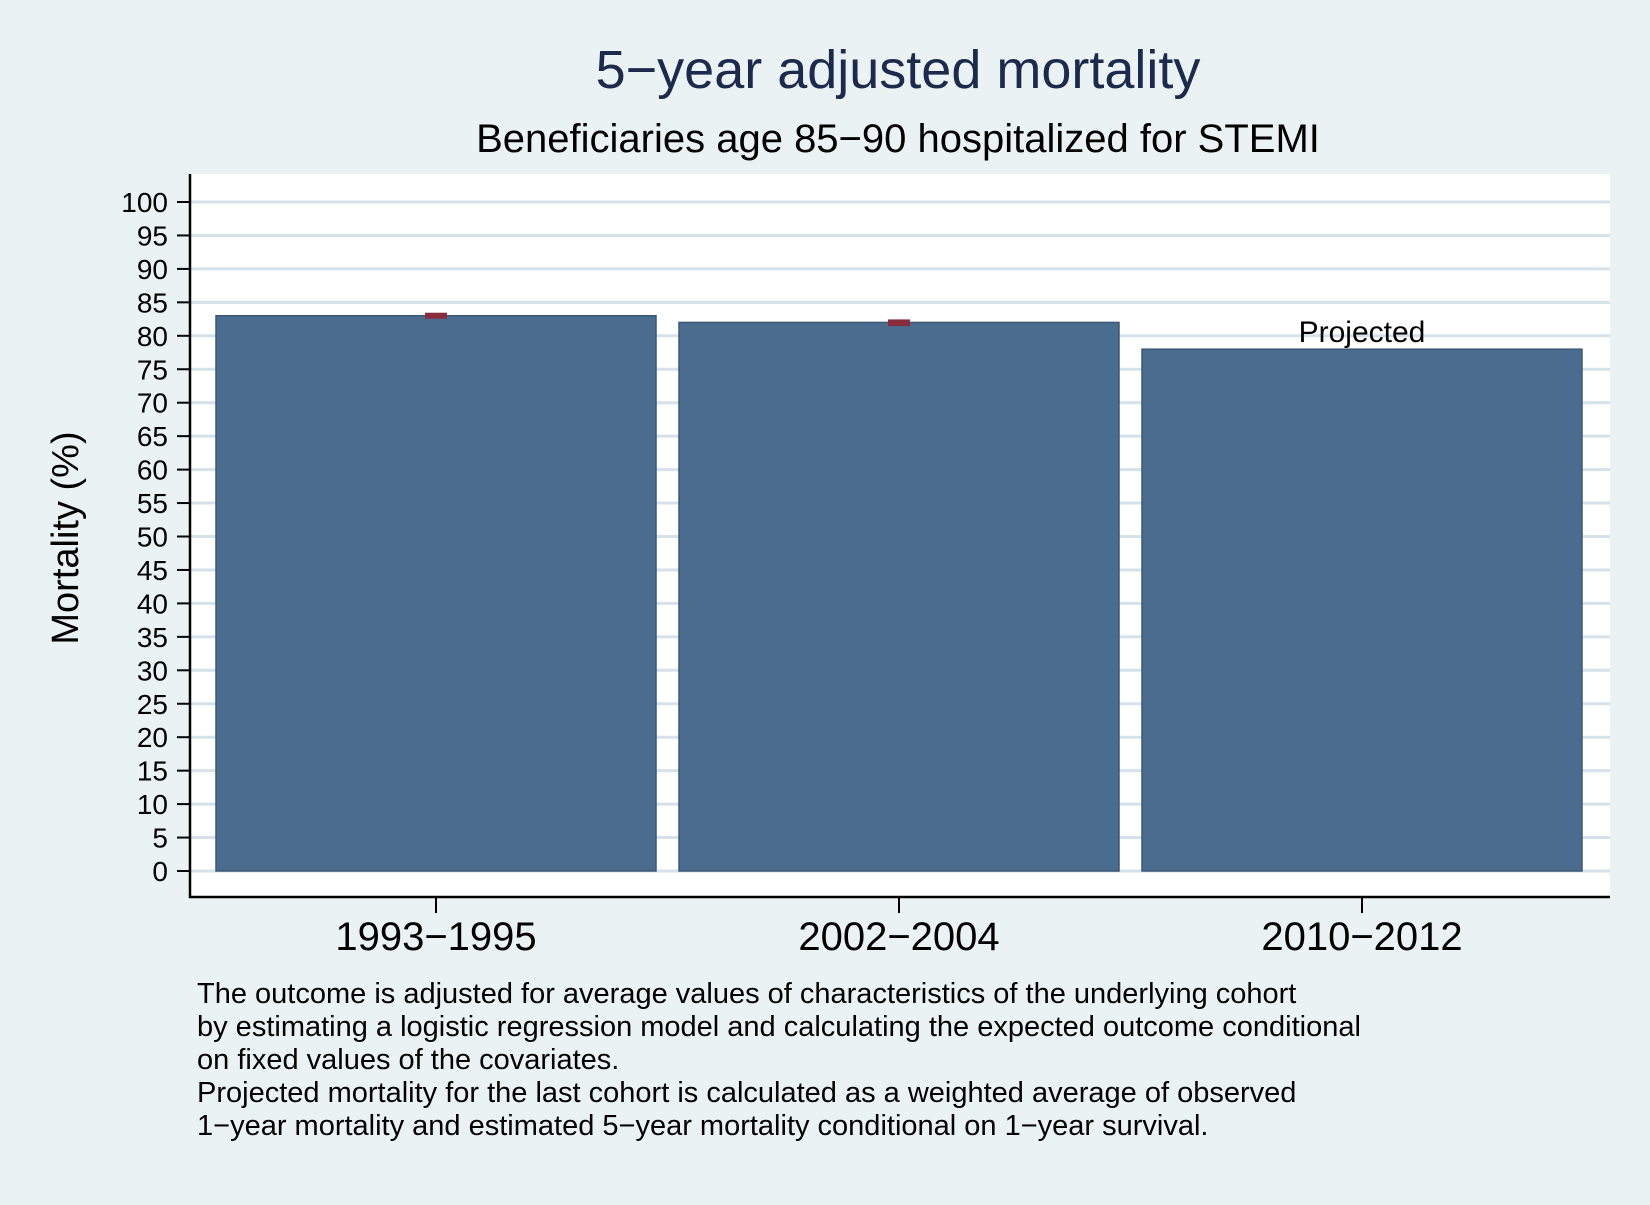 The height and width of the screenshot is (1205, 1650). I want to click on chart-title: 5−year adjusted mortality, so click(898, 70).